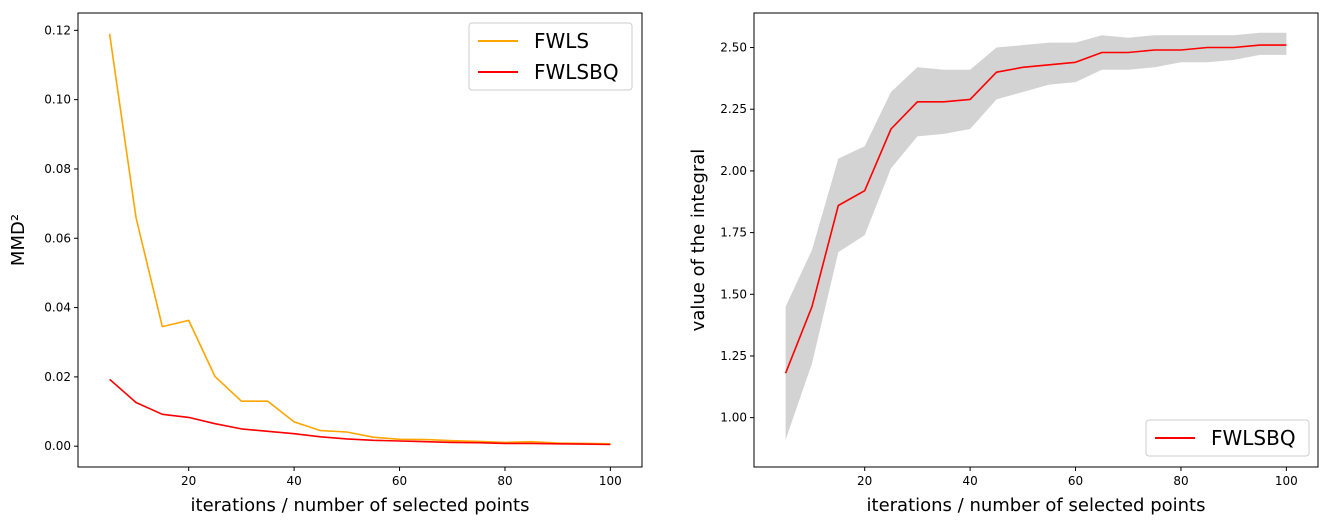  Describe the element at coordinates (733, 418) in the screenshot. I see `integral-y-tick-label: 1.00` at that location.